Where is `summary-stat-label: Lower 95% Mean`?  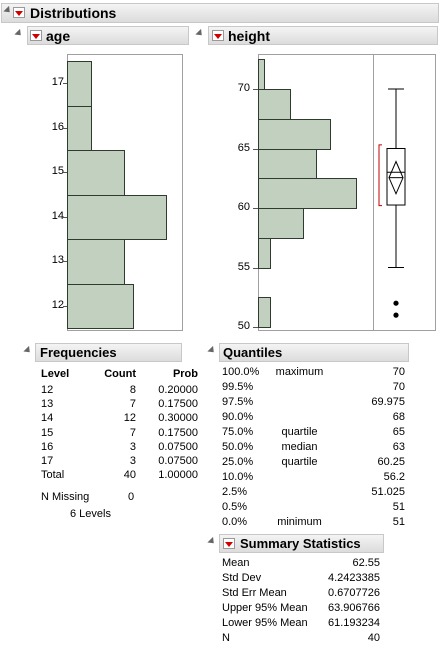
summary-stat-label: Lower 95% Mean is located at coordinates (265, 623).